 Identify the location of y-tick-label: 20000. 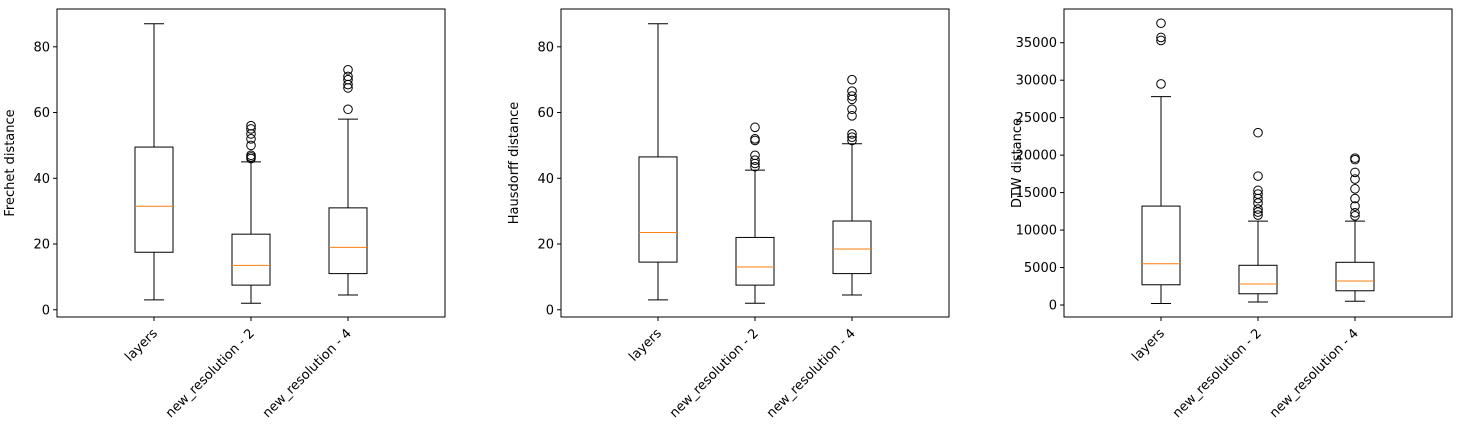
(1036, 156).